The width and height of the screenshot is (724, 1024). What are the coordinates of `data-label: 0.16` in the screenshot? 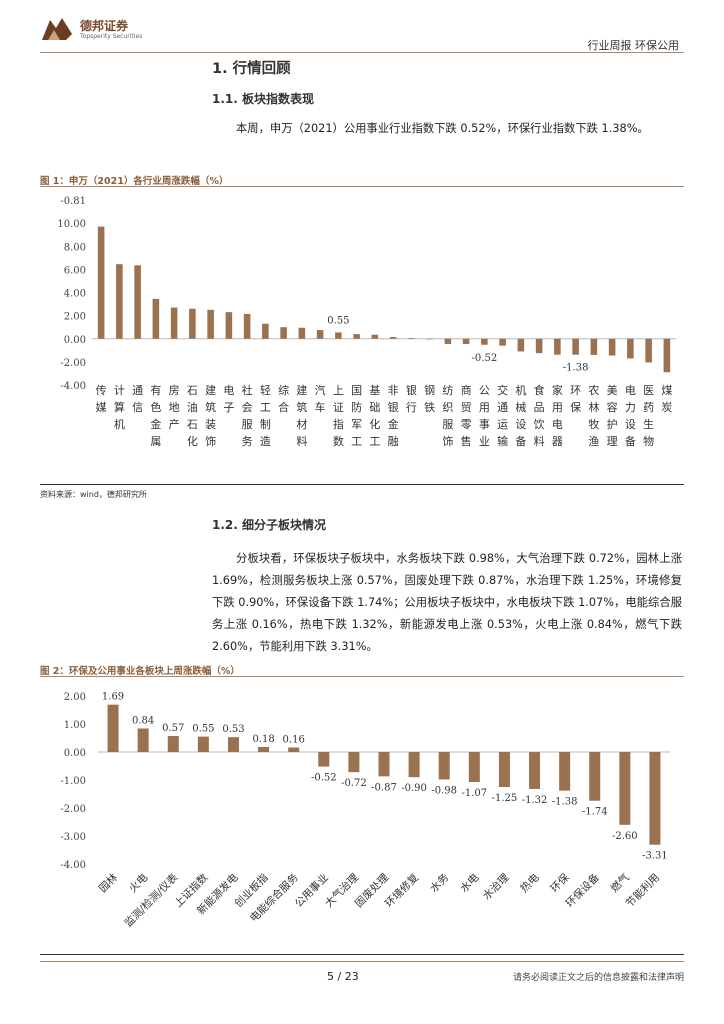 It's located at (294, 740).